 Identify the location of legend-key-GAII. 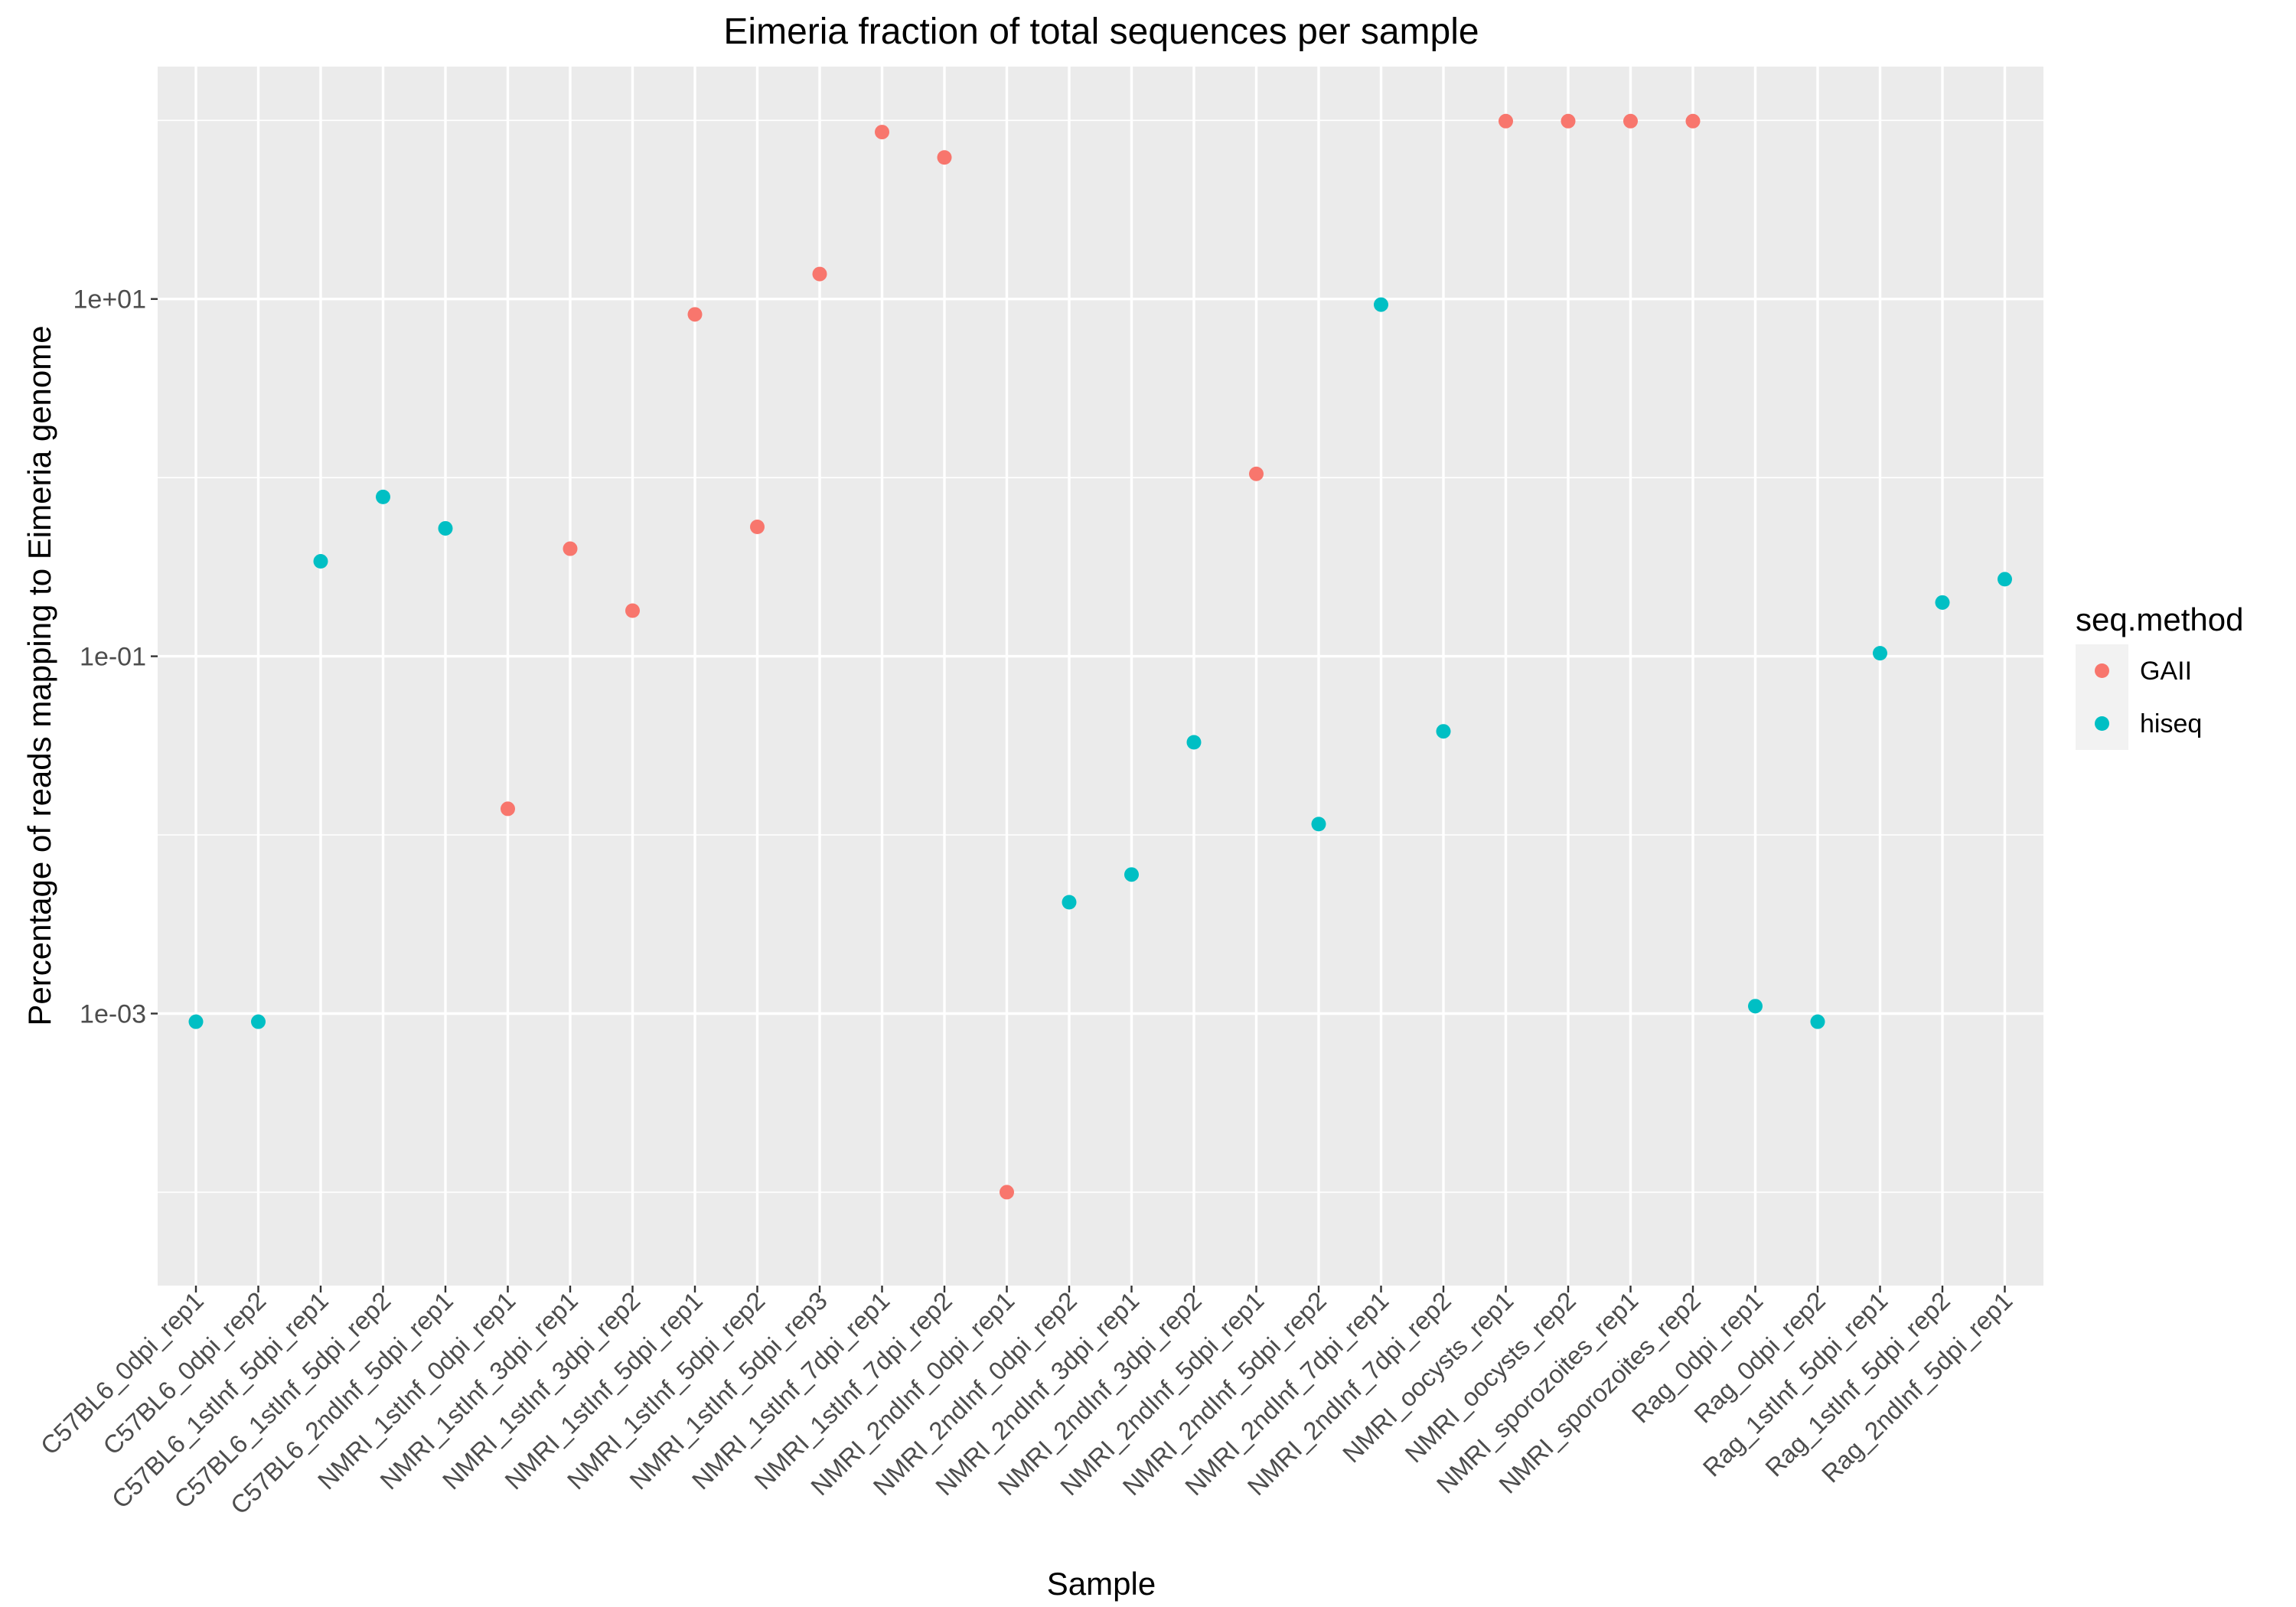
(2102, 670).